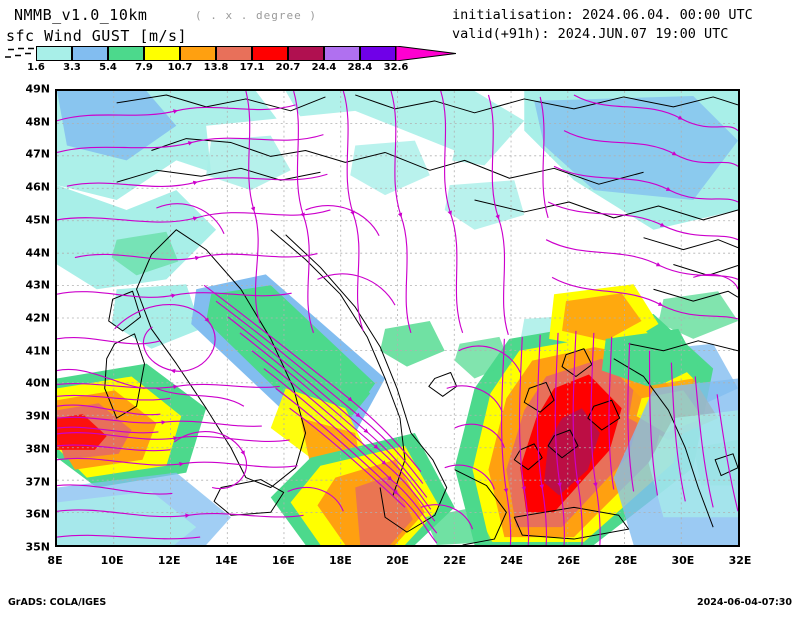 The height and width of the screenshot is (618, 800). Describe the element at coordinates (590, 34) in the screenshot. I see `valid-time: valid(+91h): 2024.JUN.07 19:00 UTC` at that location.